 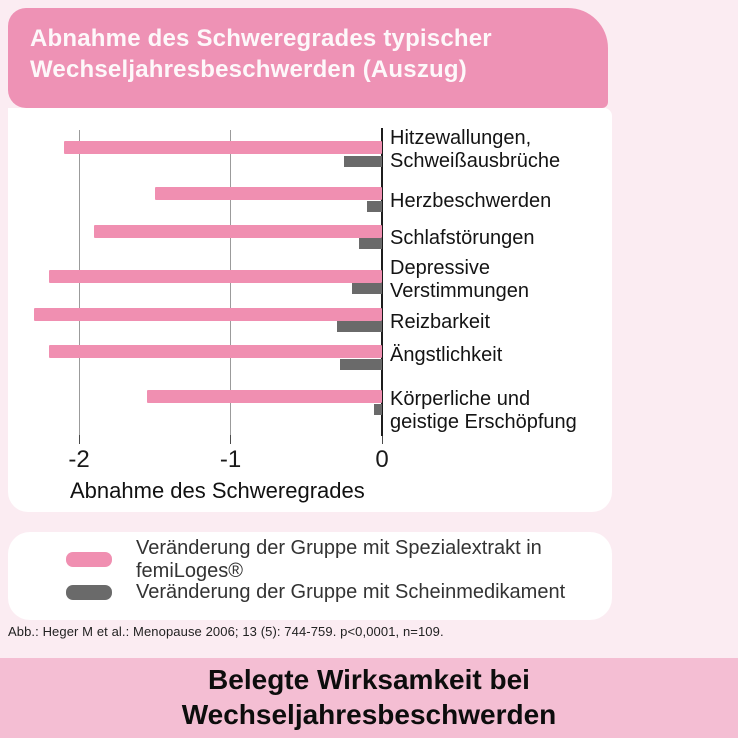 What do you see at coordinates (369, 679) in the screenshot?
I see `claim-line1: Belegte Wirksamkeit bei` at bounding box center [369, 679].